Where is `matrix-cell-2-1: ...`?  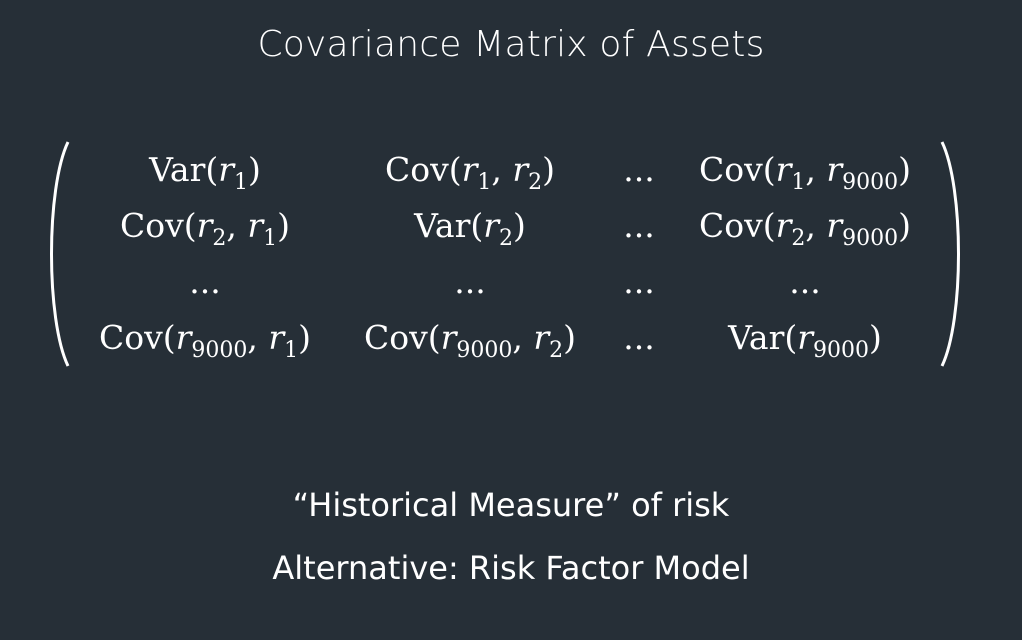
matrix-cell-2-1: ... is located at coordinates (470, 281).